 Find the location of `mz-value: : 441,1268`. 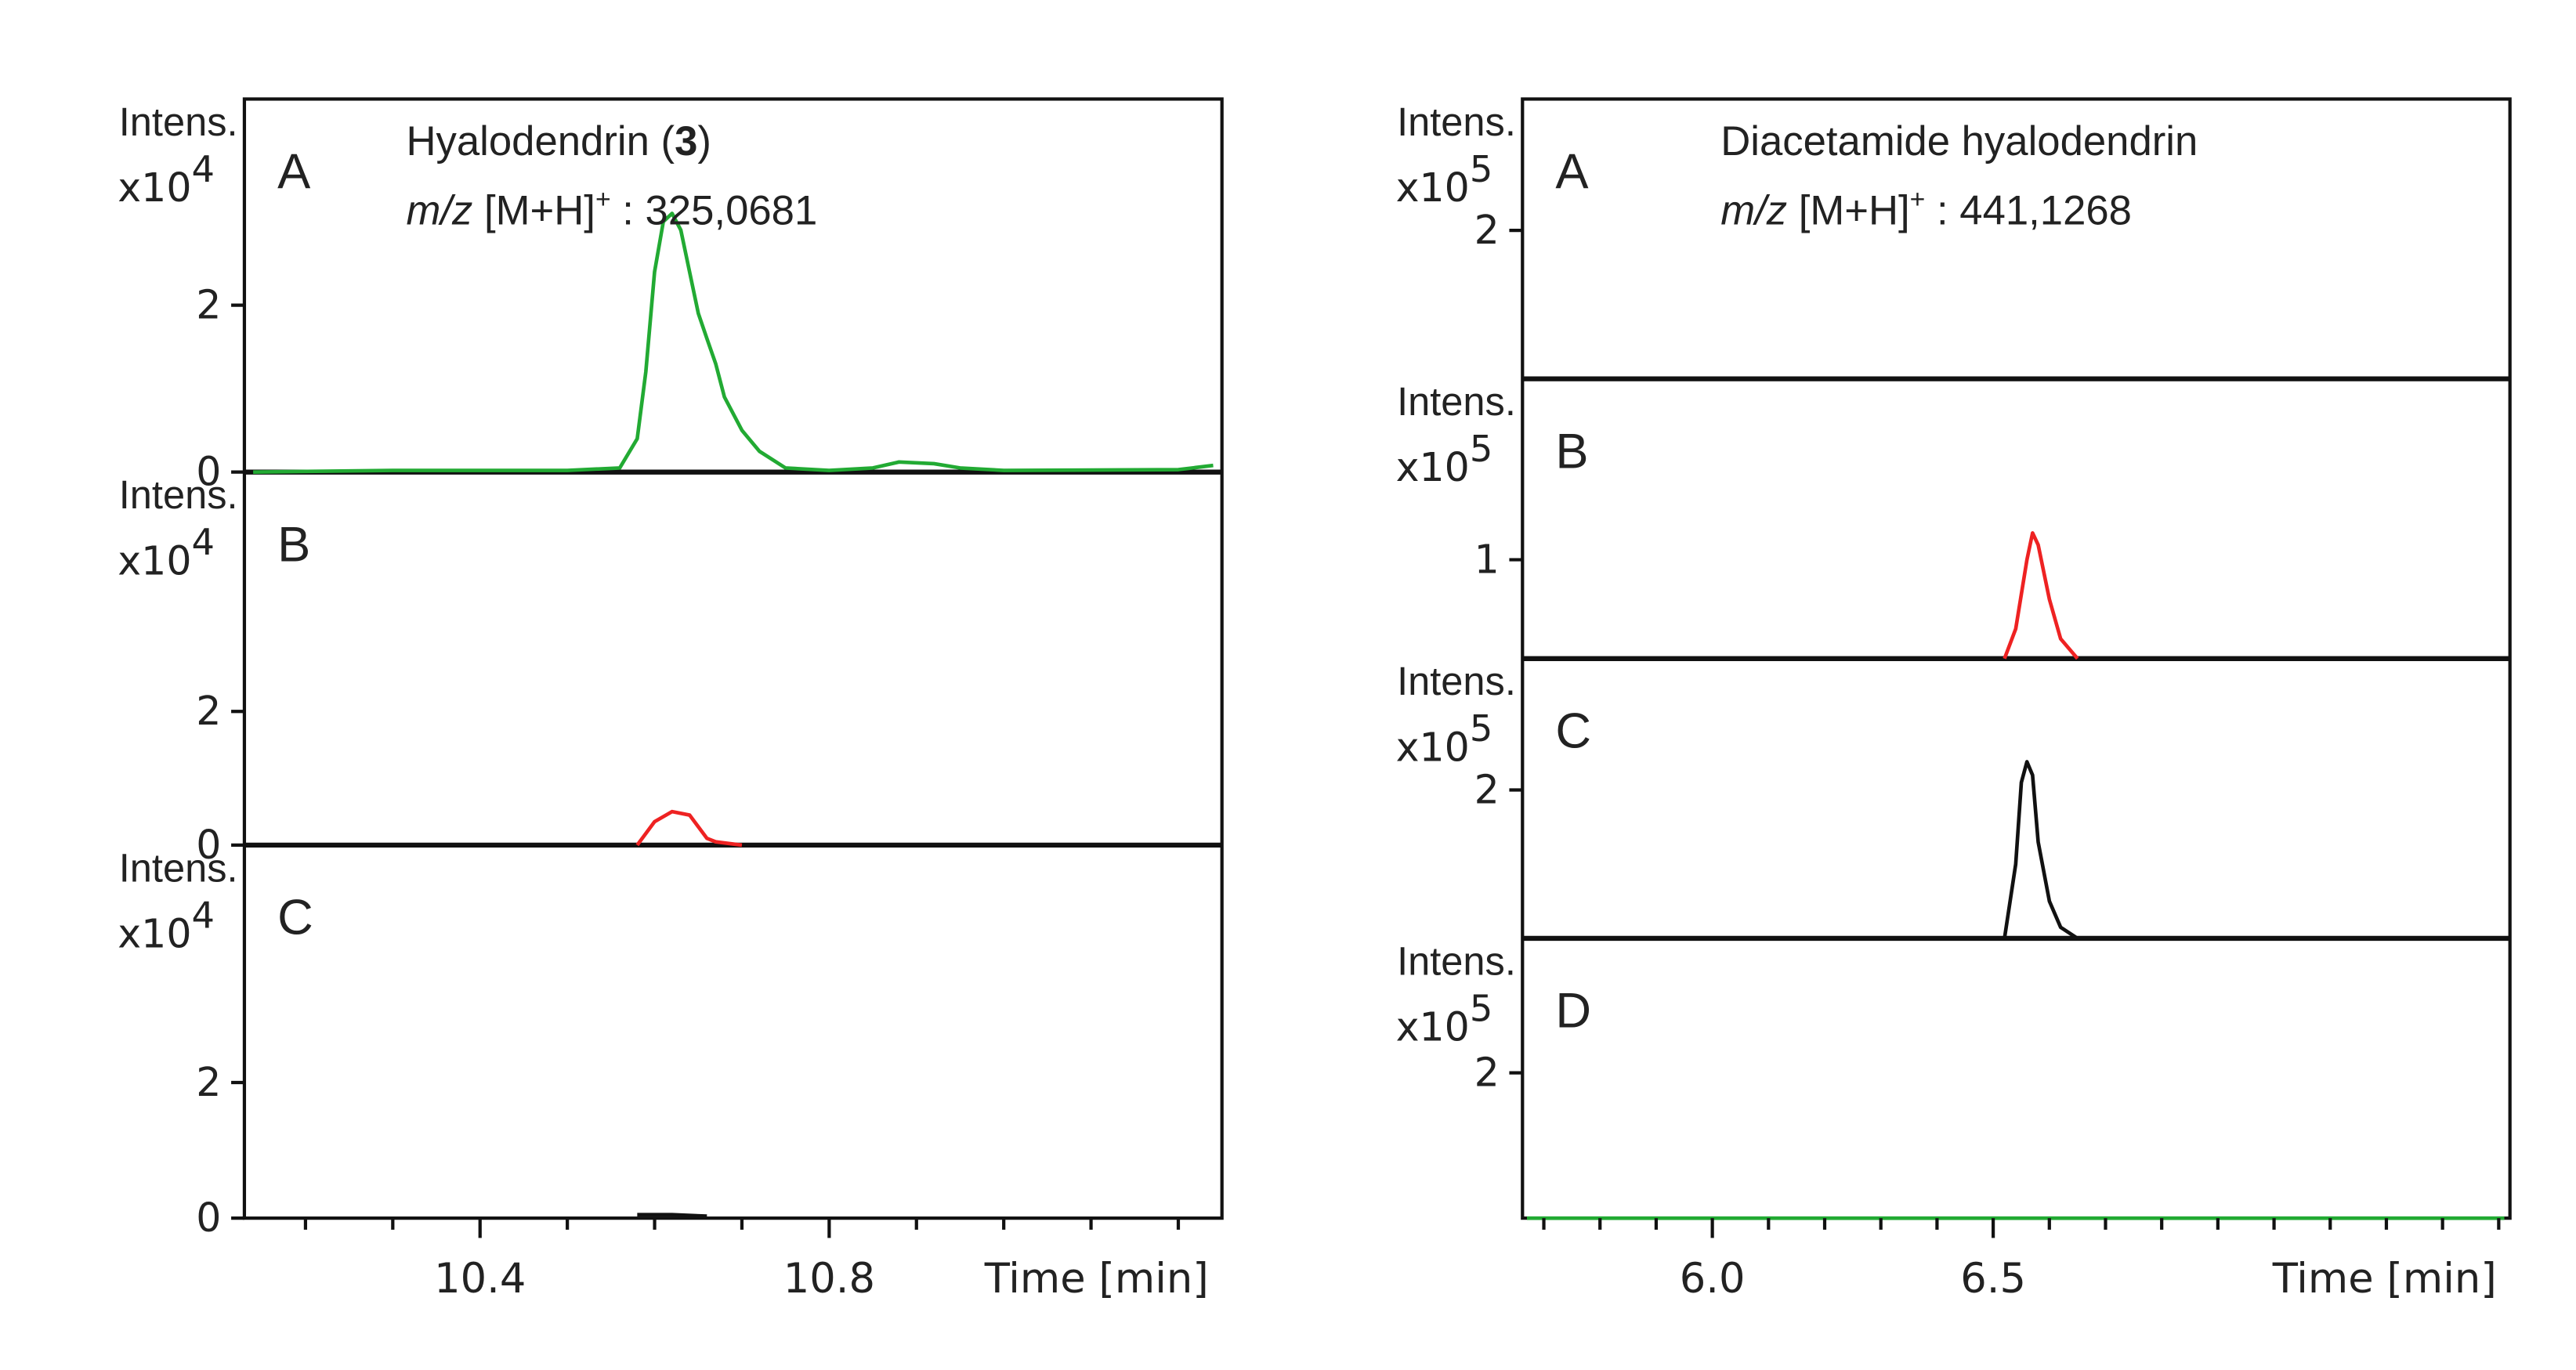

mz-value: : 441,1268 is located at coordinates (2028, 211).